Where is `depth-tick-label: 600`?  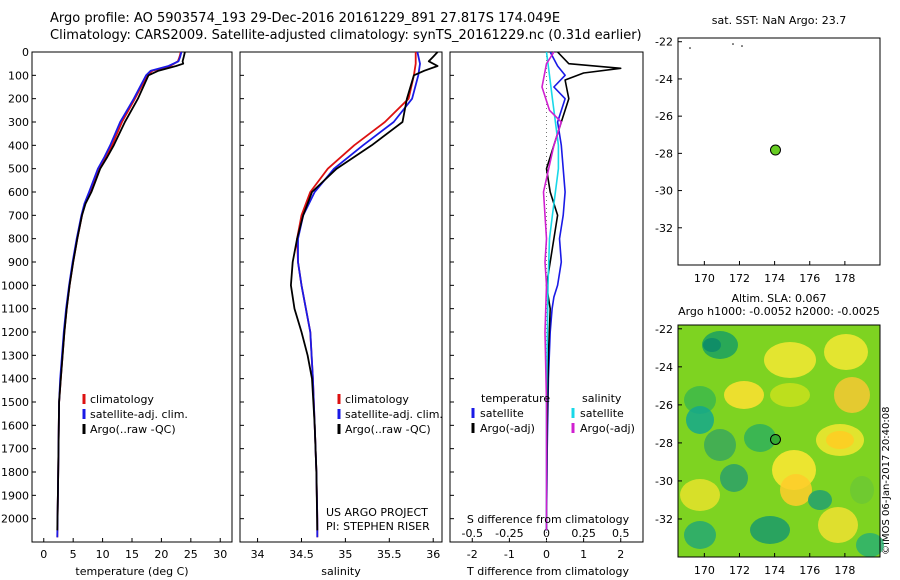
depth-tick-label: 600 is located at coordinates (18, 192).